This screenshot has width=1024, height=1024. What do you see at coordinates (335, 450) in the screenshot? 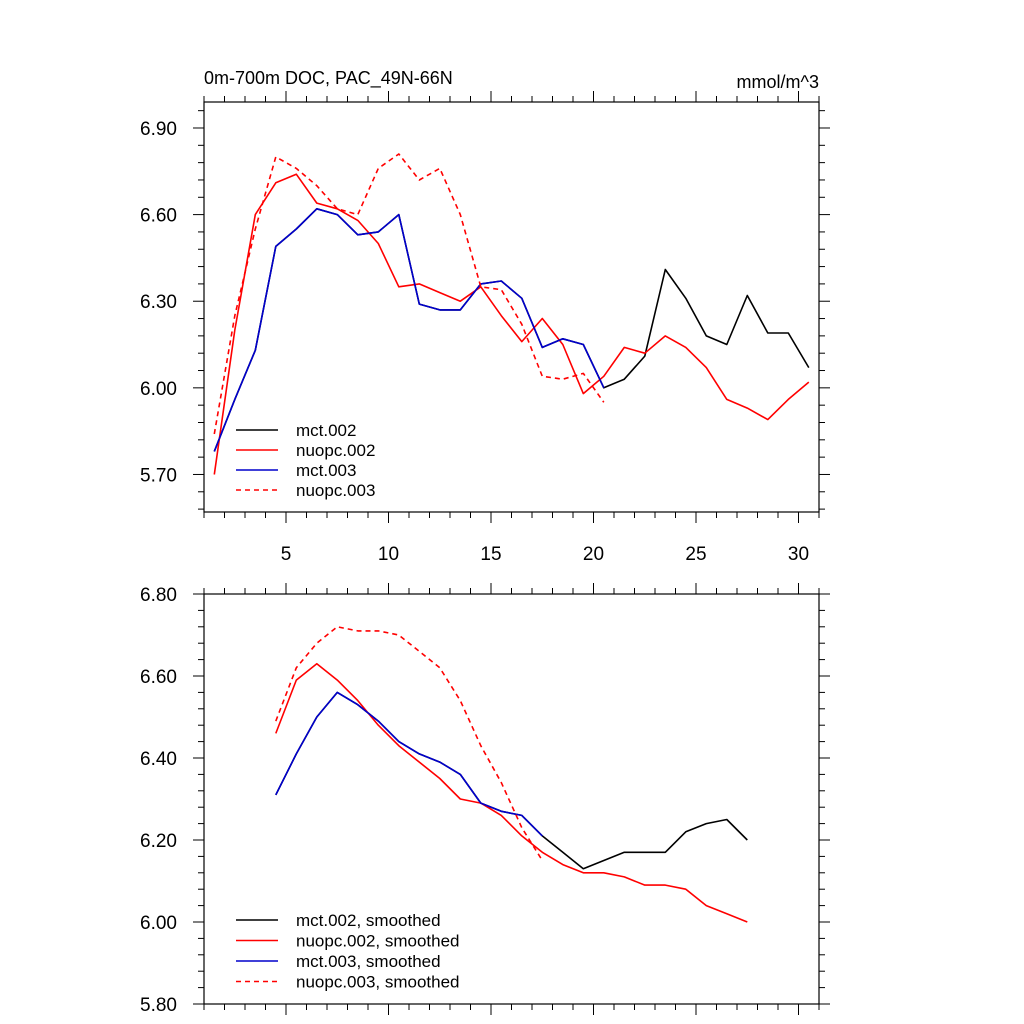
I see `legend-label: nuopc.002` at bounding box center [335, 450].